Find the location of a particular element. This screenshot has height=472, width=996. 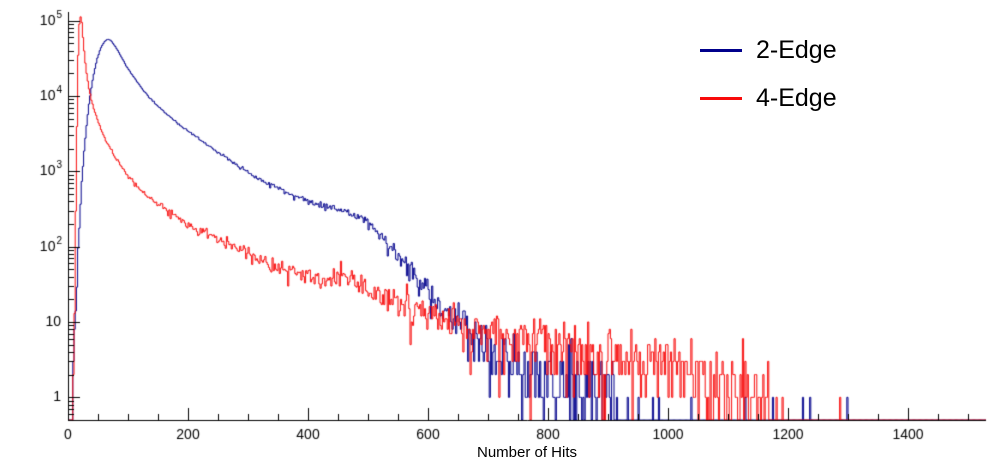

legend-entry-4edge: 4-Edge is located at coordinates (768, 98).